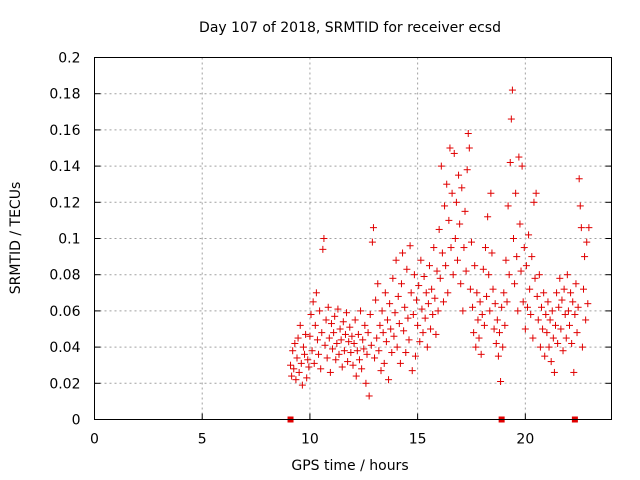 This screenshot has width=640, height=480. Describe the element at coordinates (94, 440) in the screenshot. I see `x-tick-label: 0` at that location.